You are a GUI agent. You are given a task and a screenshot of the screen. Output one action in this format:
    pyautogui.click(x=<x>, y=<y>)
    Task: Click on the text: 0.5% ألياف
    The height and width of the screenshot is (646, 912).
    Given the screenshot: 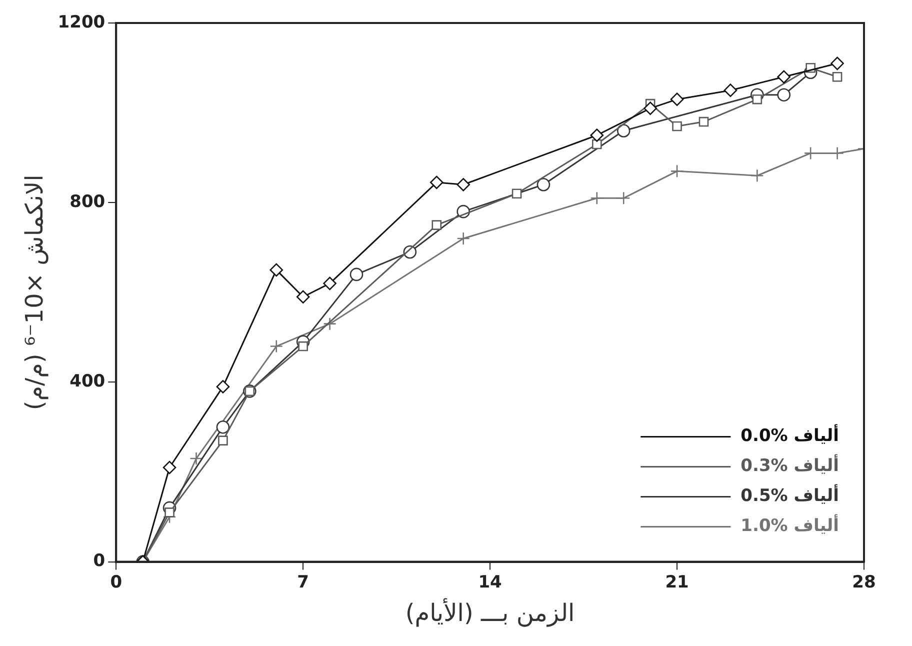 What is the action you would take?
    pyautogui.click(x=790, y=495)
    